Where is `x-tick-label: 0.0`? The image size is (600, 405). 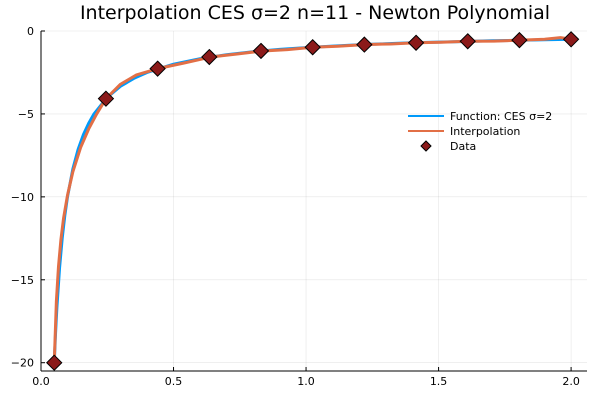
x-tick-label: 0.0 is located at coordinates (41, 381).